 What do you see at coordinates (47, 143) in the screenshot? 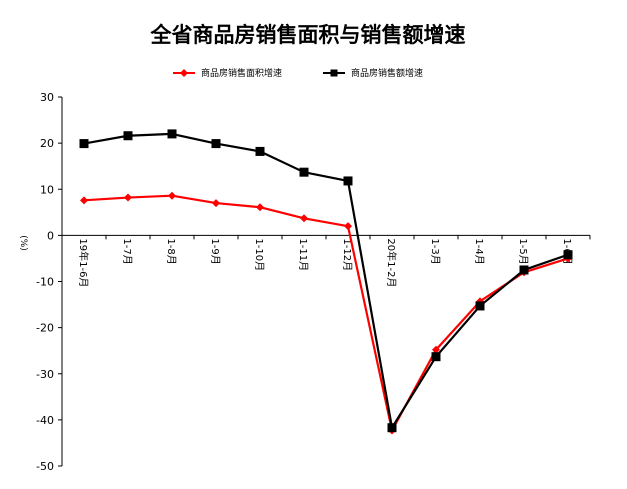
I see `y-tick-label: 20` at bounding box center [47, 143].